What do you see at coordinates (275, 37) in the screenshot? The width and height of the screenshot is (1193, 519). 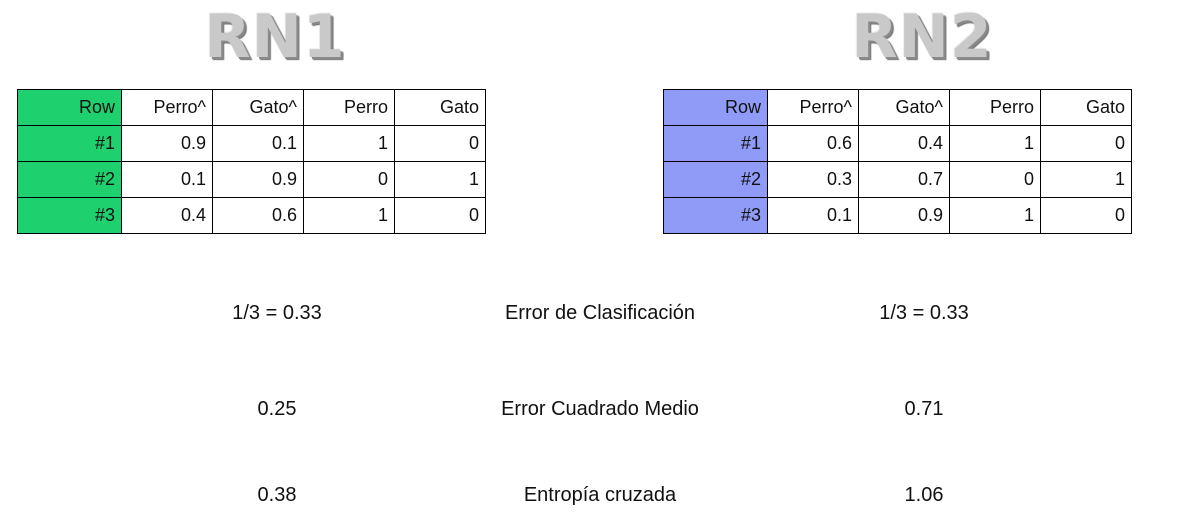 I see `rn1-title: RN1` at bounding box center [275, 37].